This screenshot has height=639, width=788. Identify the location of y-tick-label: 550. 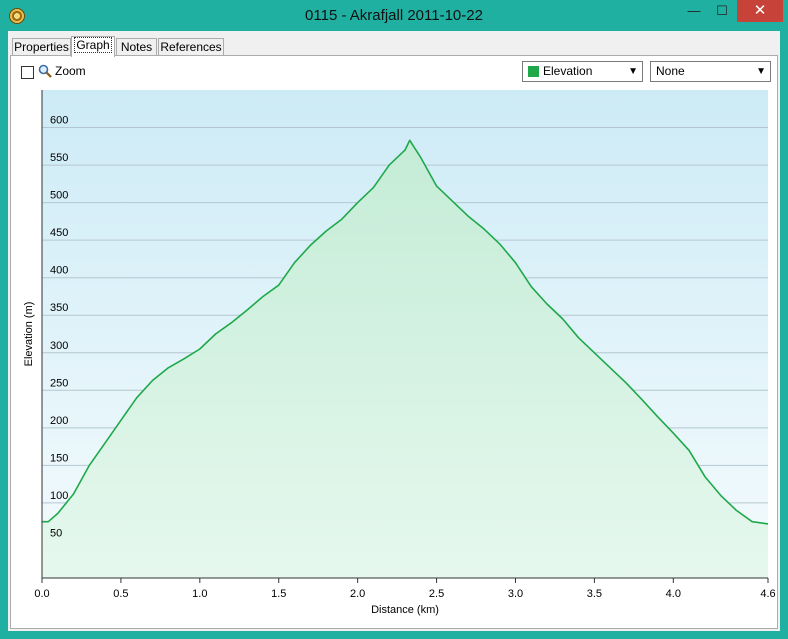
(59, 158).